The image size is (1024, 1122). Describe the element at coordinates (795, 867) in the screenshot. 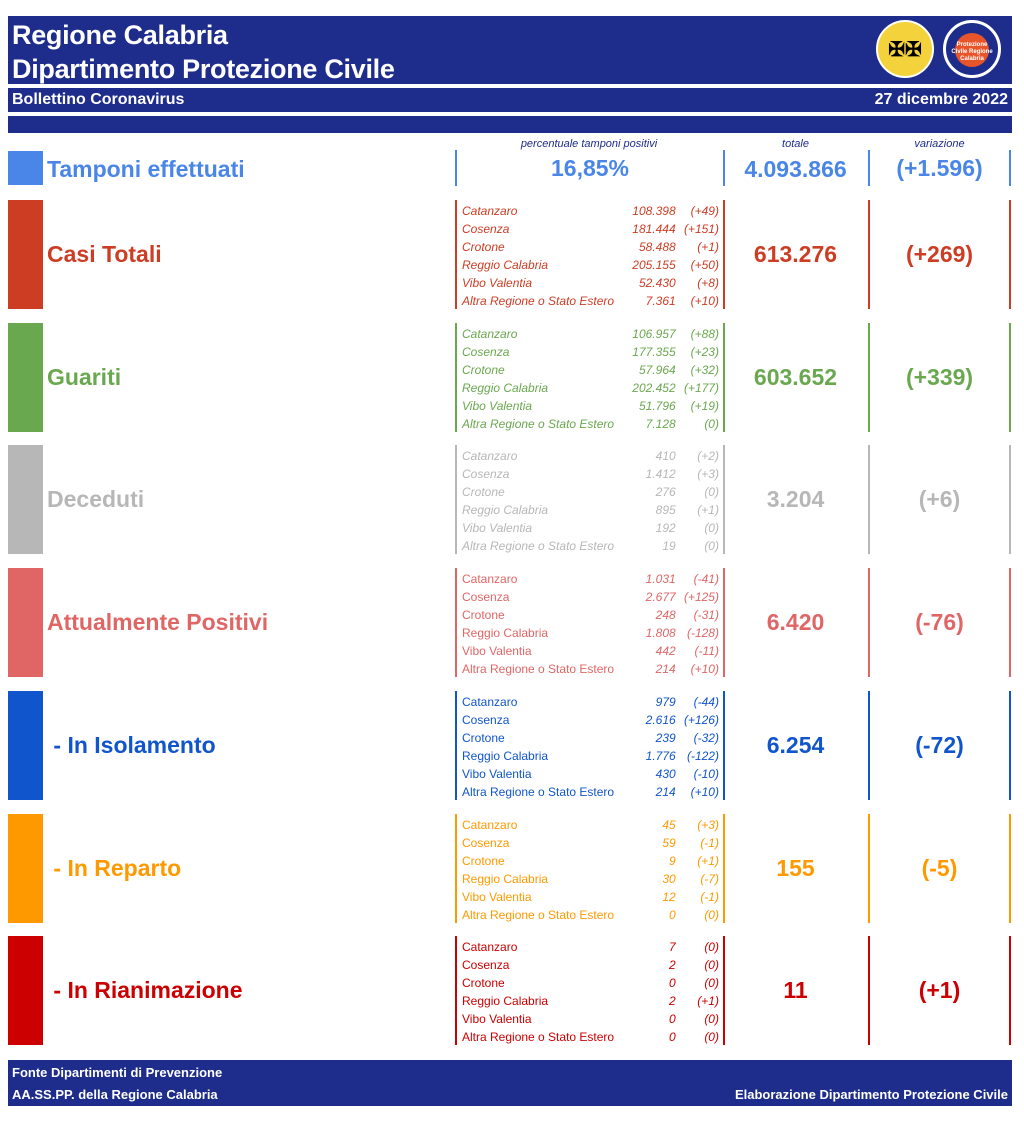

I see `total-value: 155` at that location.